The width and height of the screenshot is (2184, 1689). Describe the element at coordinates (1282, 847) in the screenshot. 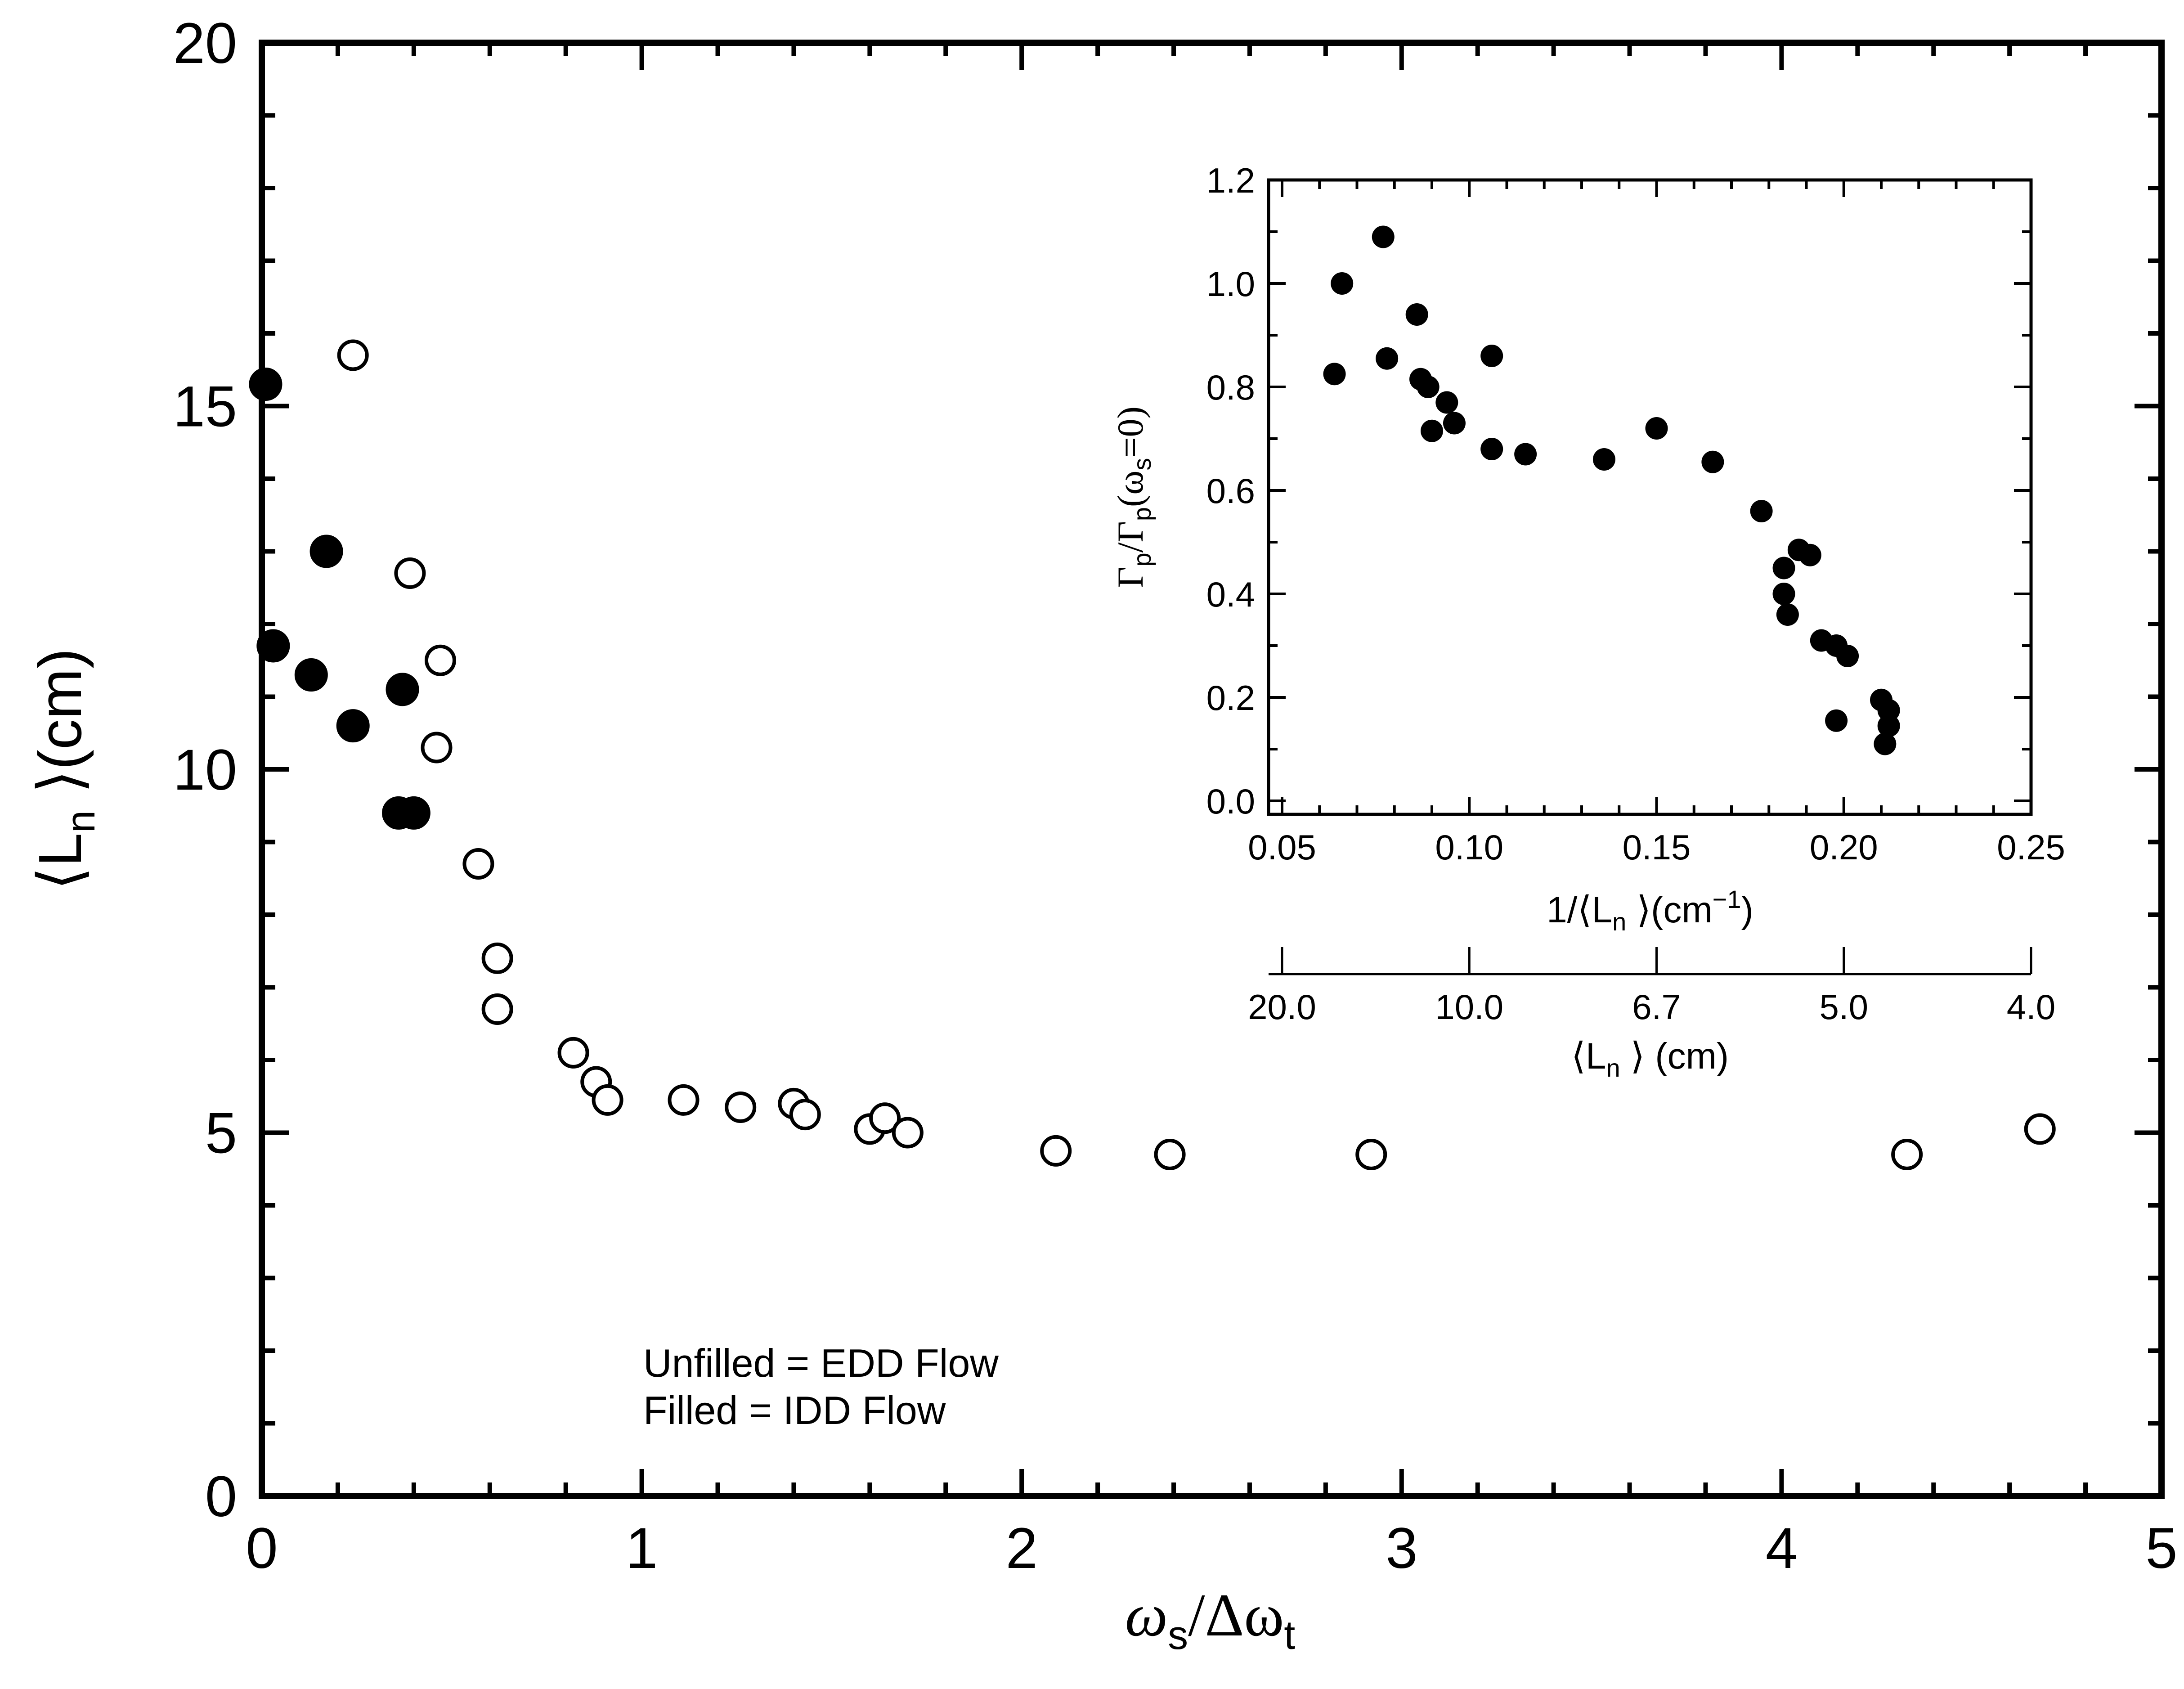

I see `inset-x-tick-label: 0.05` at that location.